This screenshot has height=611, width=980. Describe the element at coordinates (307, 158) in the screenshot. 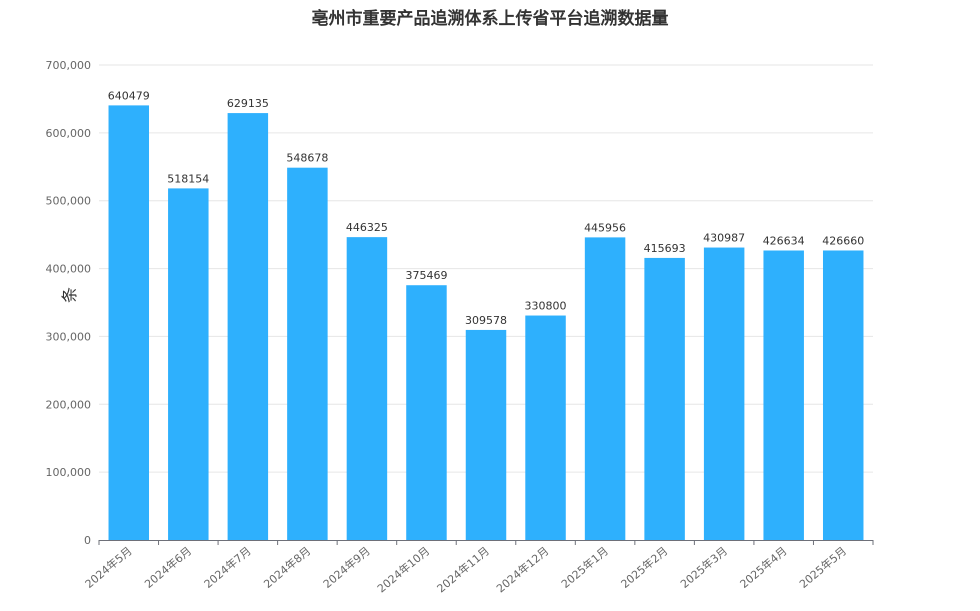

I see `data-label: 548678` at that location.